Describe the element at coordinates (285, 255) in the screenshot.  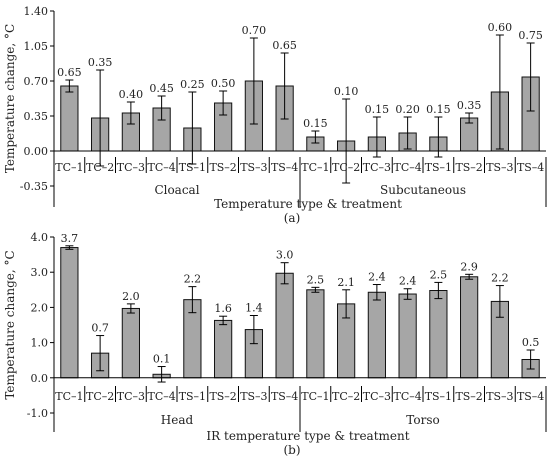
I see `value-label: 3.0` at that location.